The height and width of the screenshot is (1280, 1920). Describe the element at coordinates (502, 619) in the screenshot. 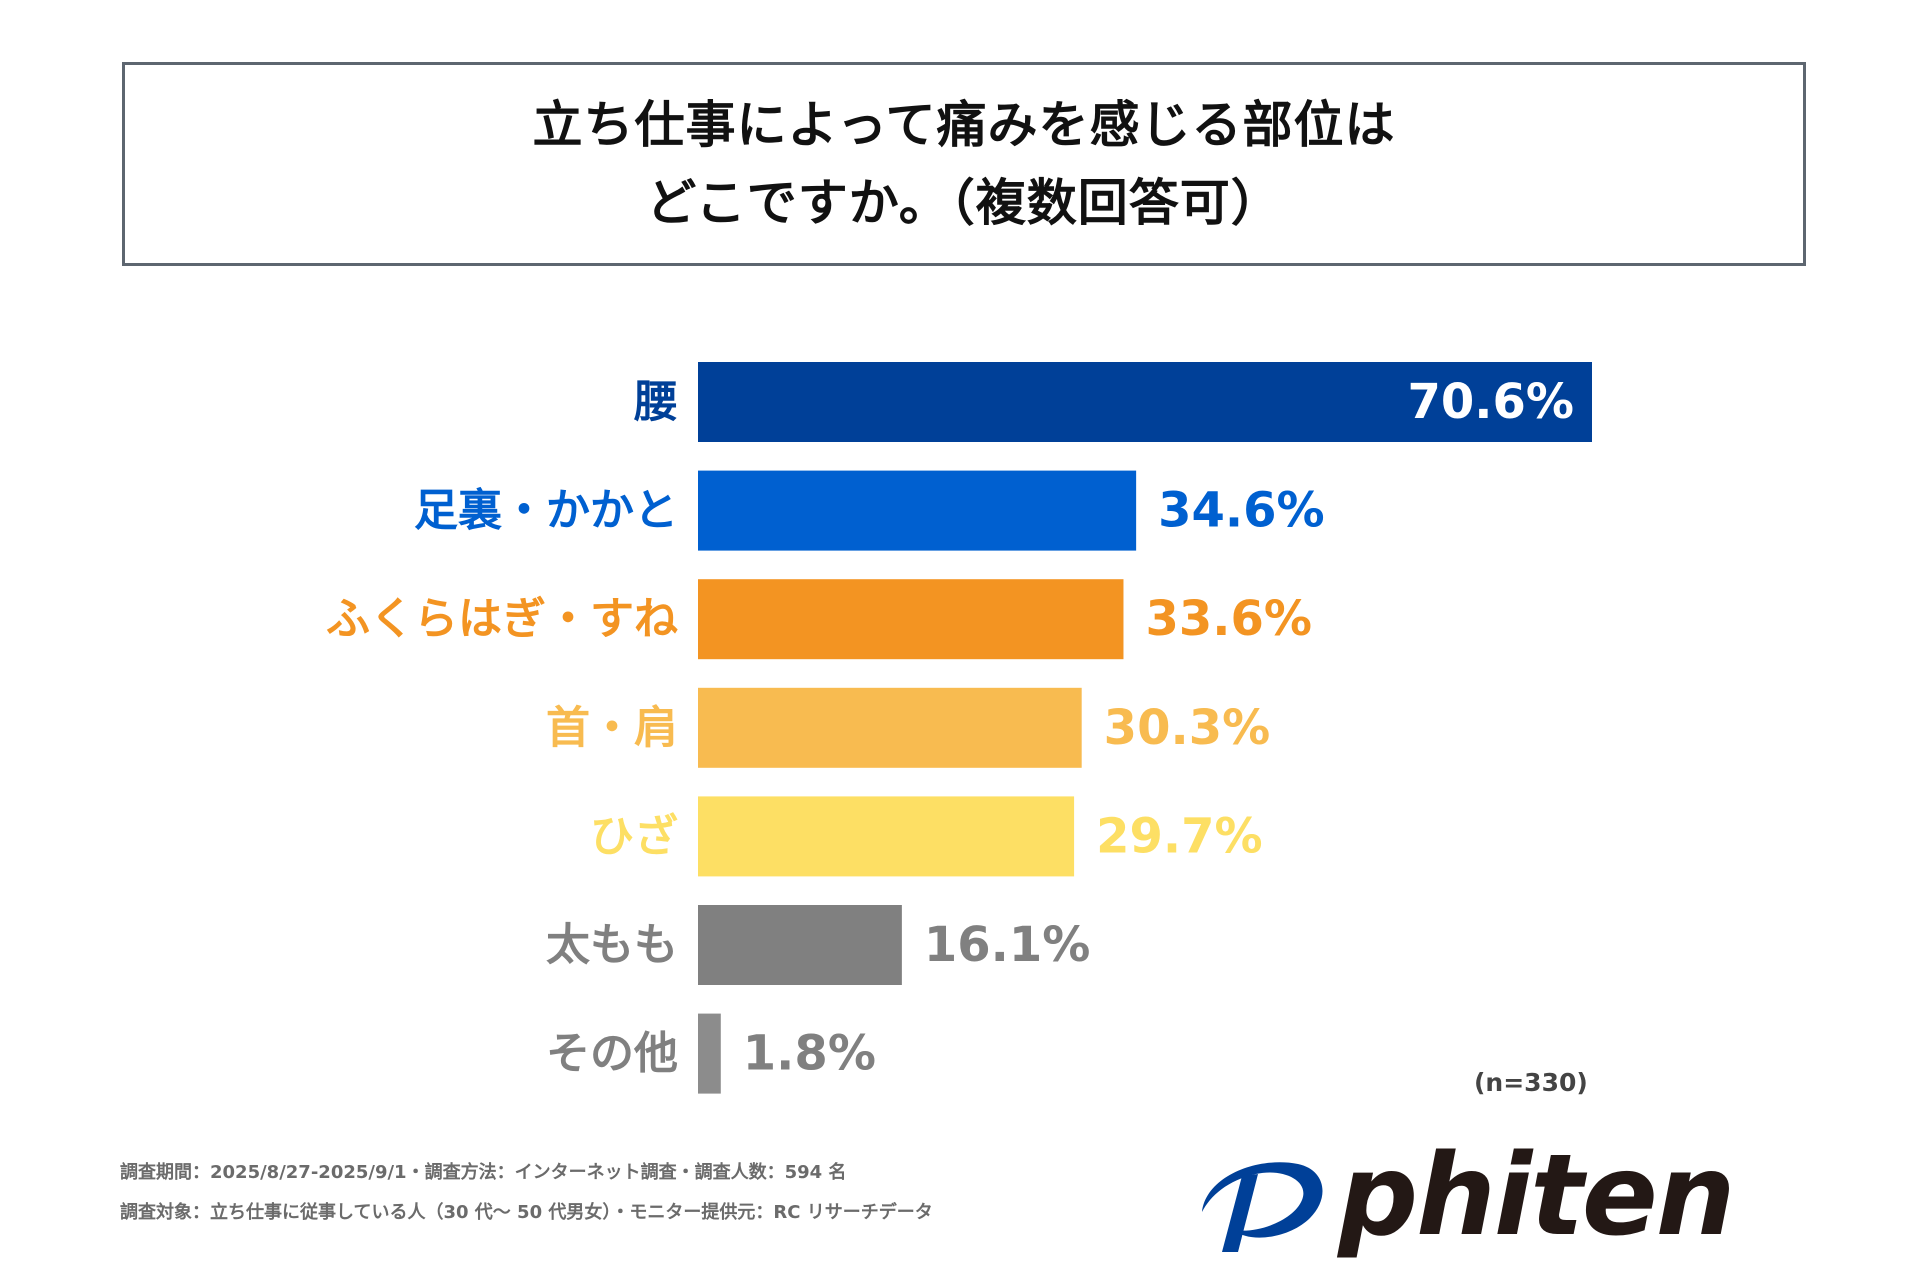

I see `category-label-2: ふくらはぎ・すね` at that location.